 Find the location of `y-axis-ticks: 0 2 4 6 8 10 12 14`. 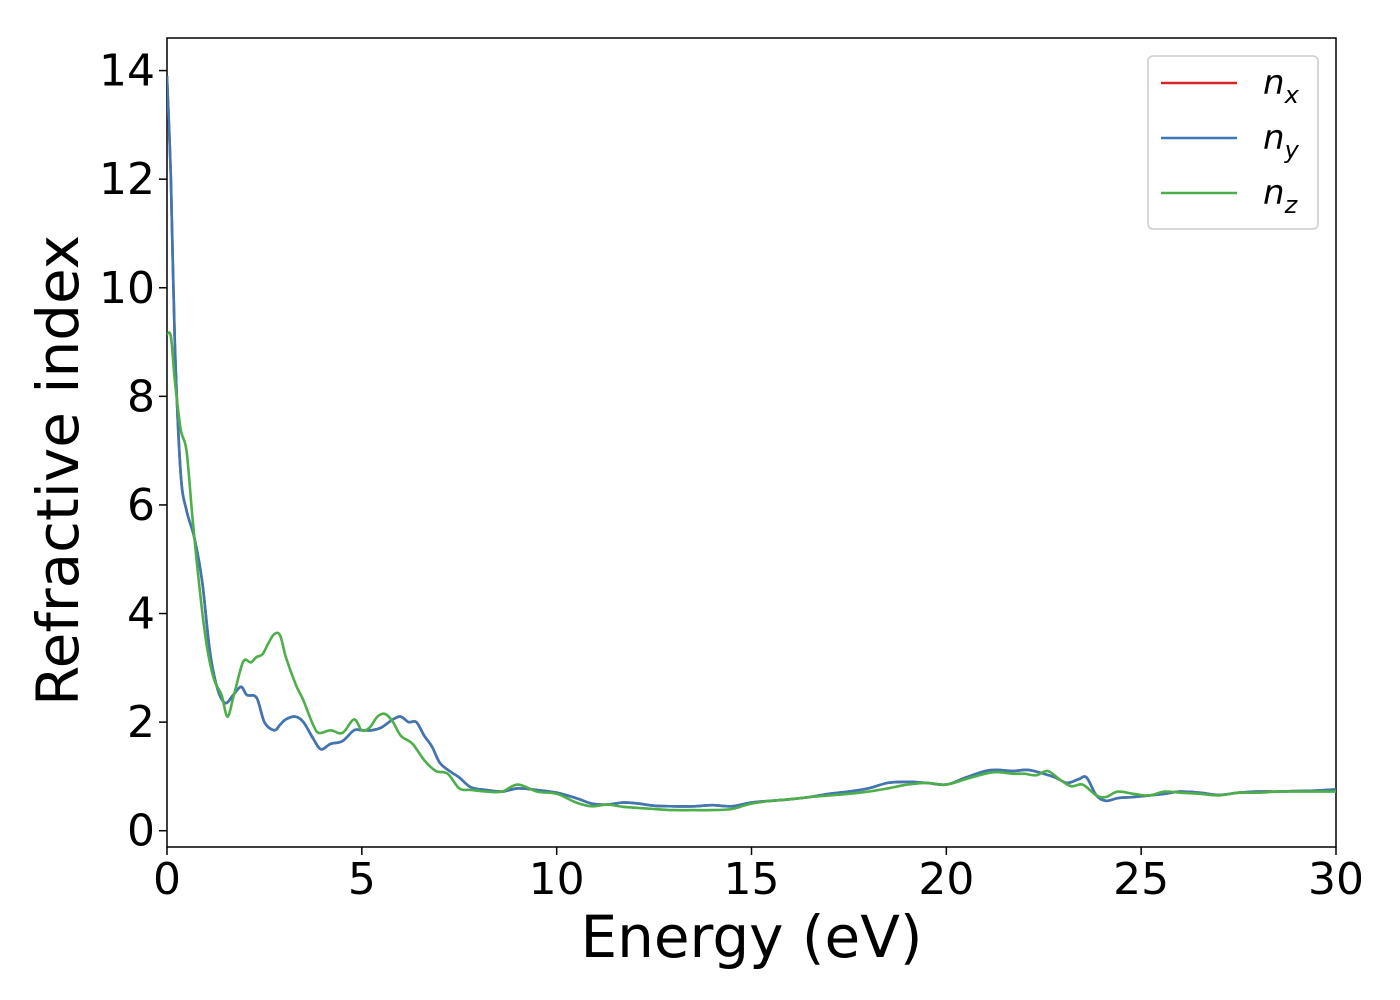

y-axis-ticks: 0 2 4 6 8 10 12 14 is located at coordinates (133, 451).